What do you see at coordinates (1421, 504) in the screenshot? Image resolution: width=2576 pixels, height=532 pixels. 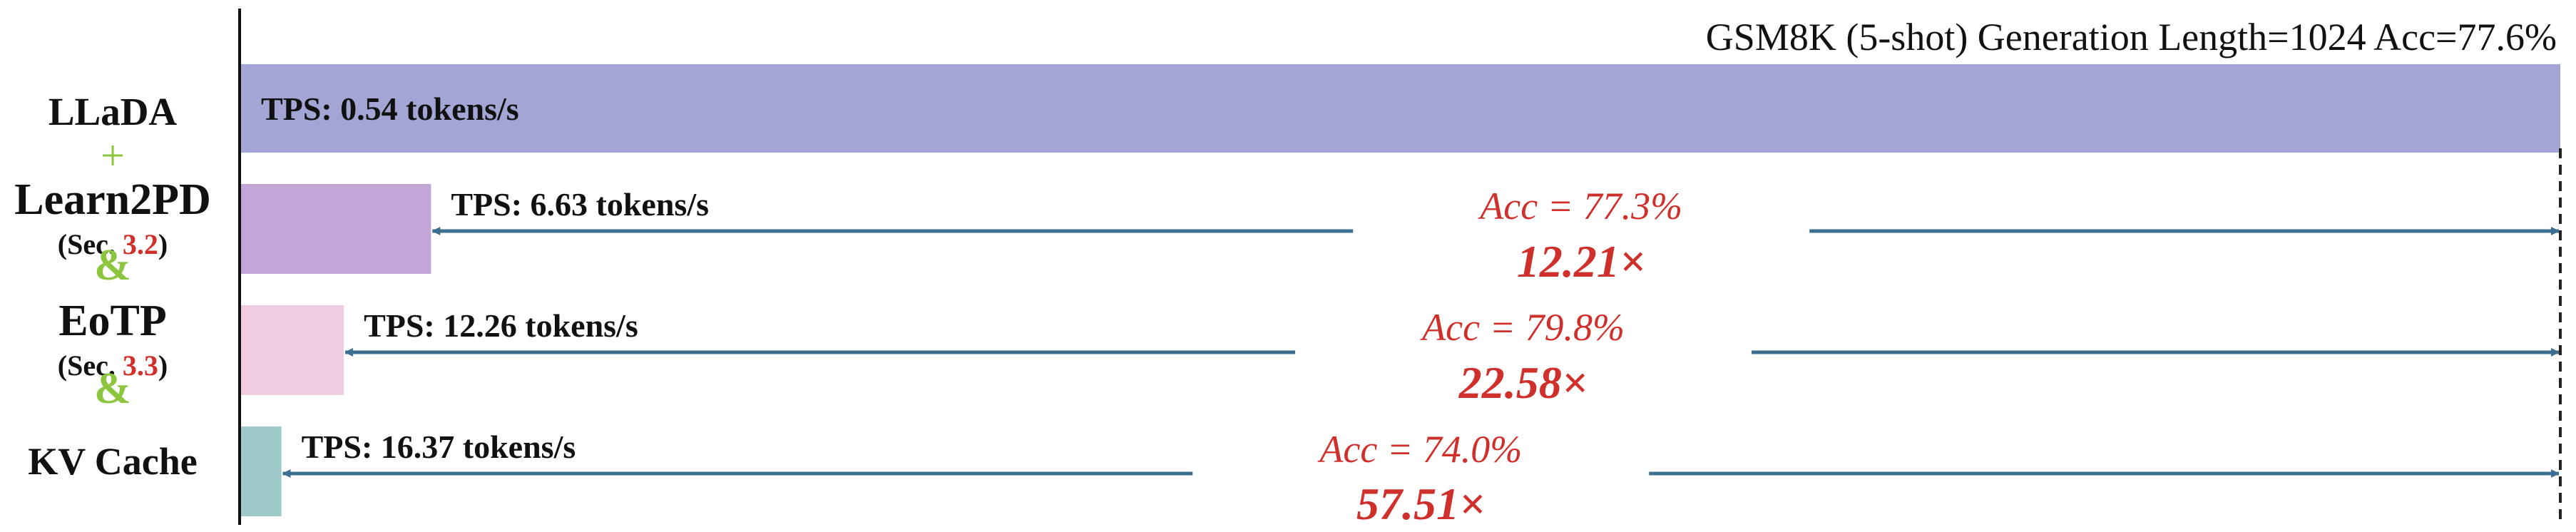 I see `speedup-label-3: 57.51×` at bounding box center [1421, 504].